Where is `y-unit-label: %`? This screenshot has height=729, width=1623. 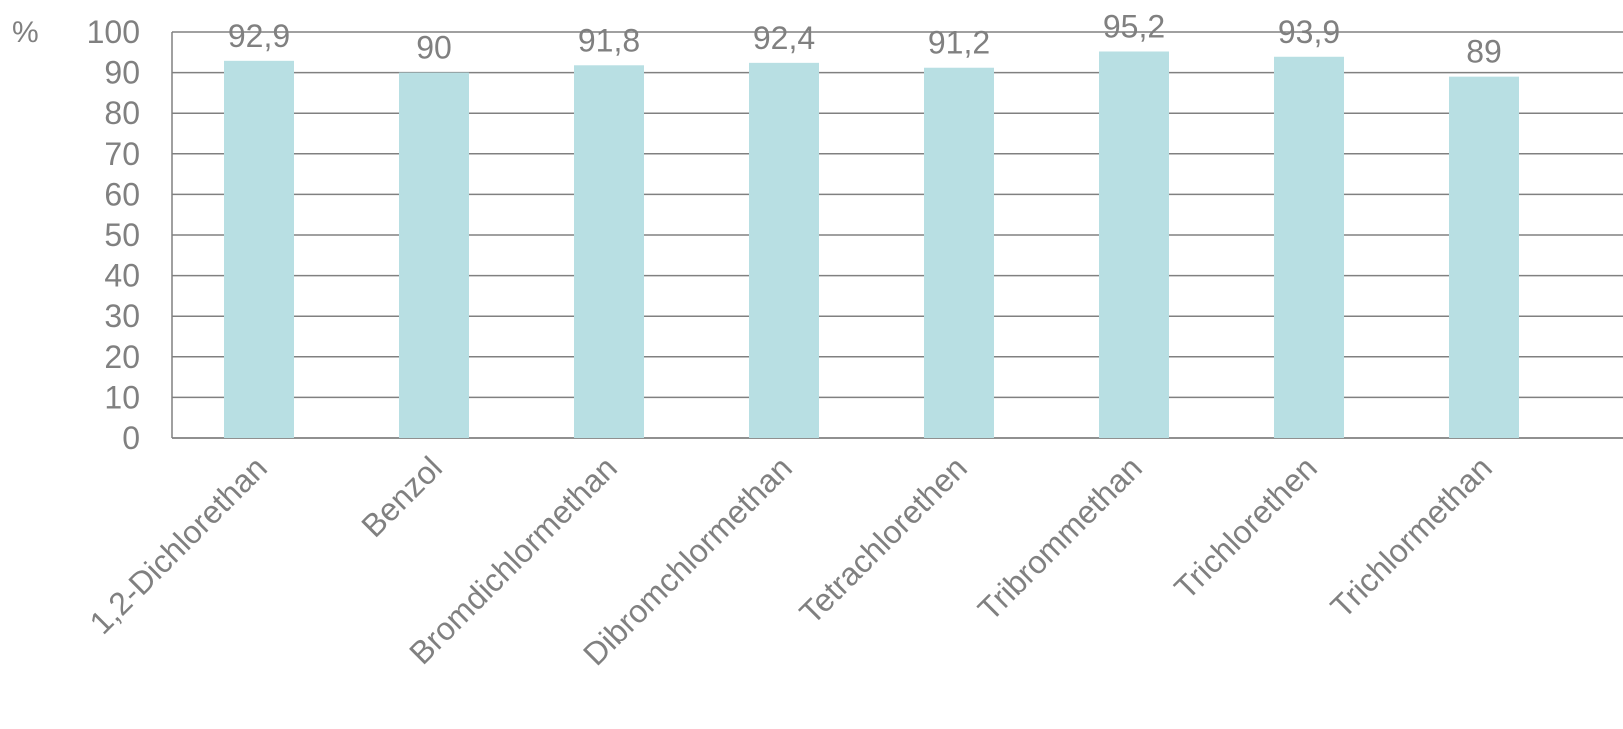 y-unit-label: % is located at coordinates (25, 32).